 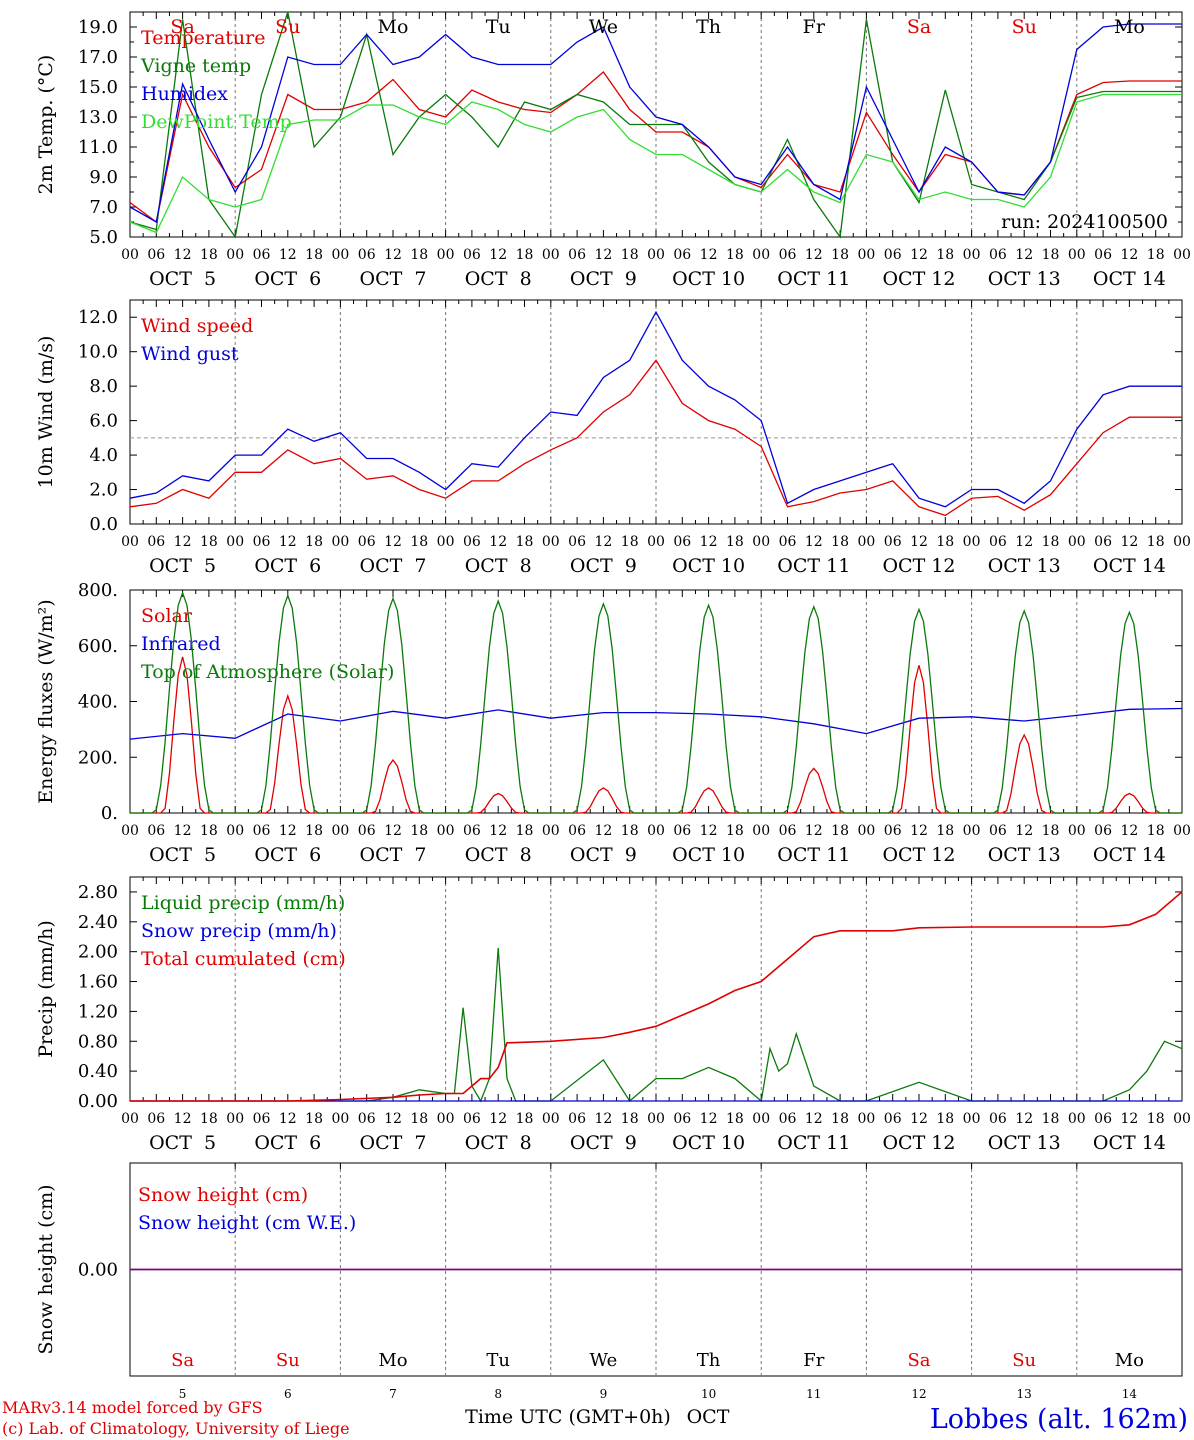 I want to click on y-tick-label: 11.0, so click(x=98, y=147).